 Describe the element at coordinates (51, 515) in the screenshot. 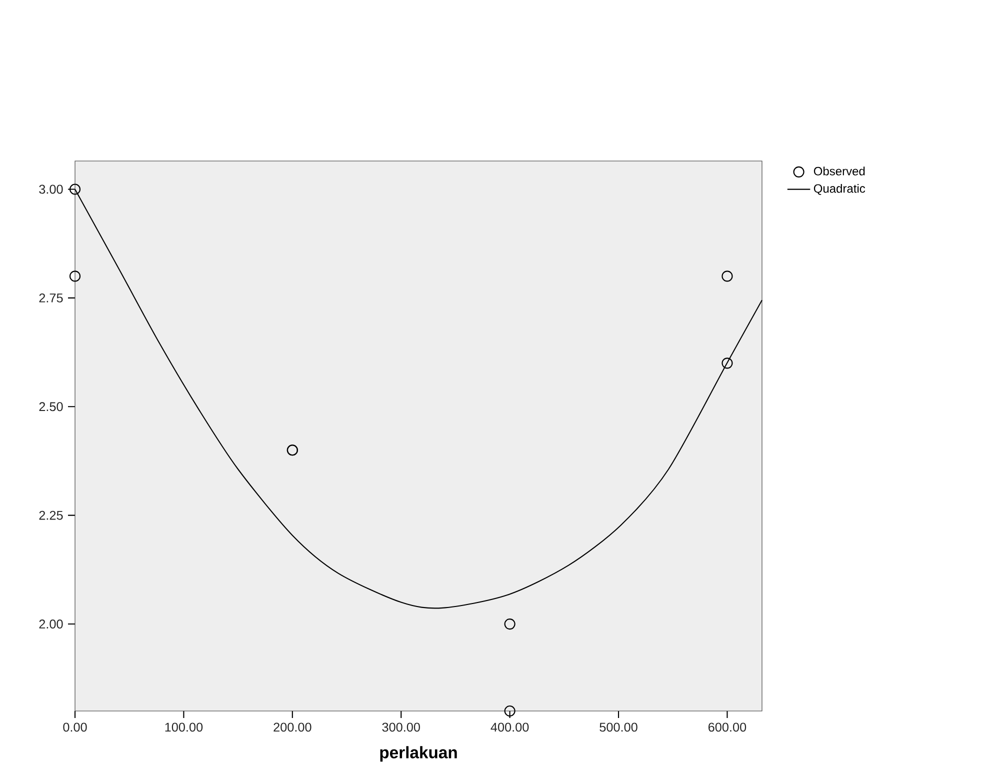

I see `y-tick-label: 2.25` at that location.